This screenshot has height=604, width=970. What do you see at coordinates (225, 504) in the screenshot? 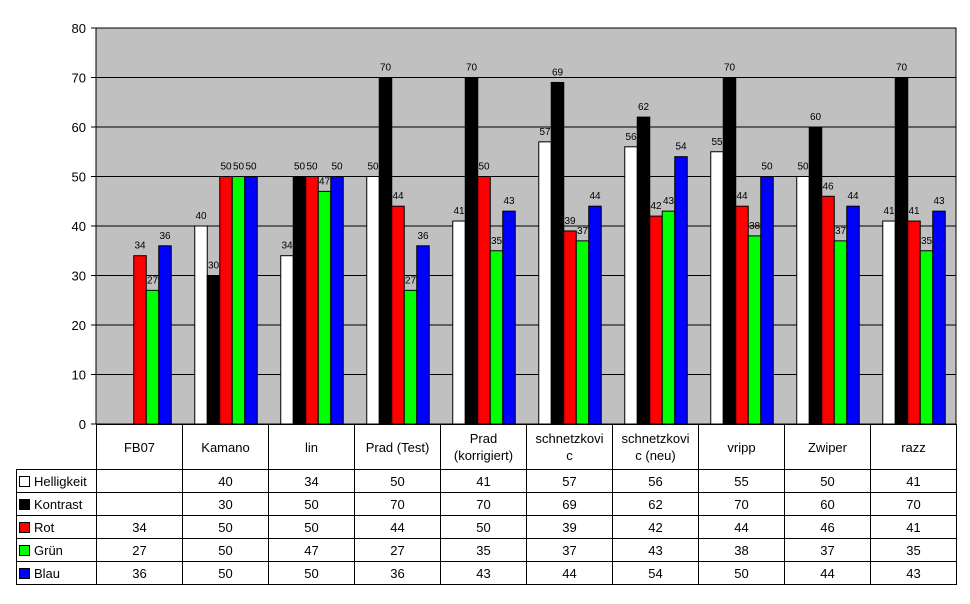
I see `table-cell: 30` at bounding box center [225, 504].